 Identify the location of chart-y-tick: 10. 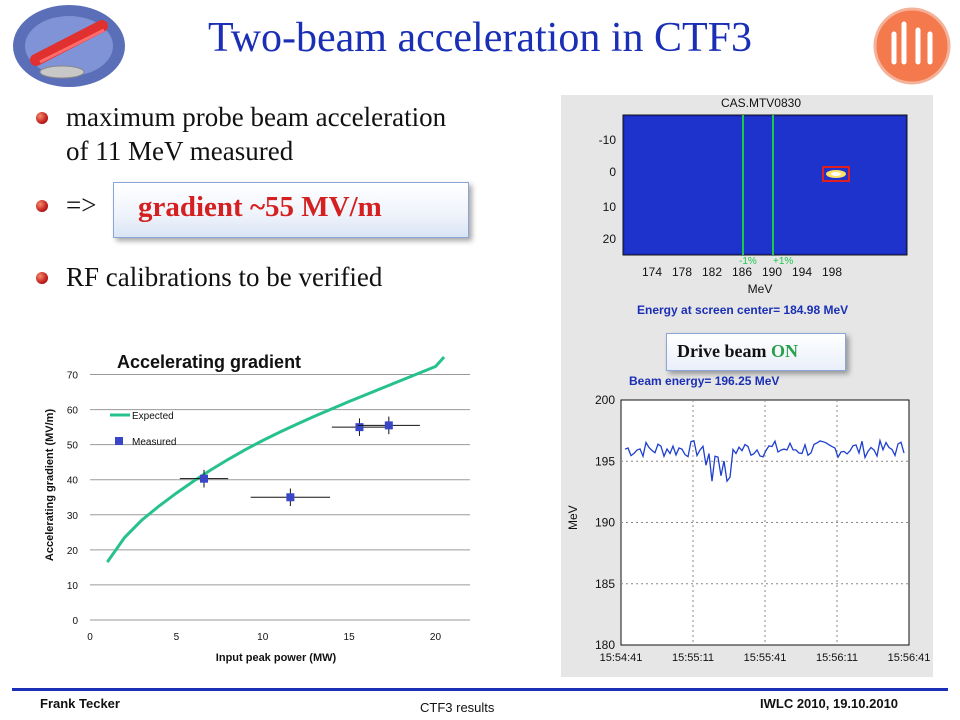
(73, 586).